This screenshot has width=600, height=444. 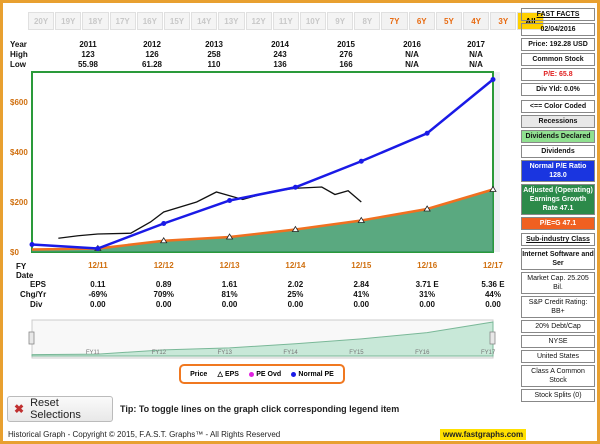 I want to click on navigator-label: FY15, so click(x=356, y=353).